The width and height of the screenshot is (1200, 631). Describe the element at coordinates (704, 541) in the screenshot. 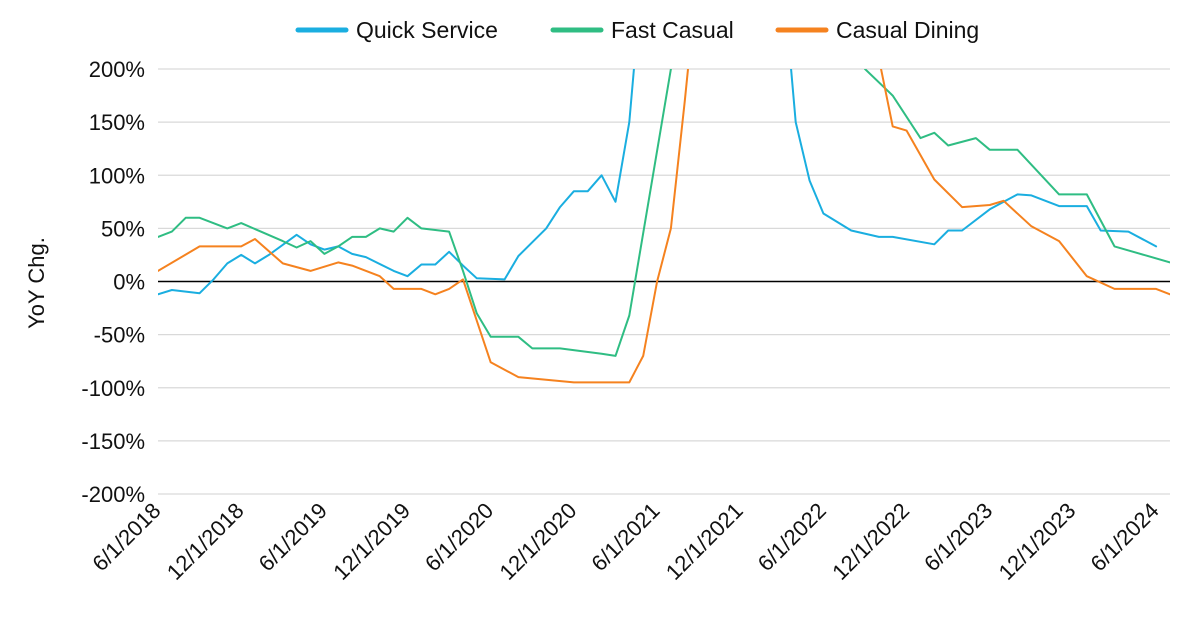

I see `x-tick-label: 12/1/2021` at that location.